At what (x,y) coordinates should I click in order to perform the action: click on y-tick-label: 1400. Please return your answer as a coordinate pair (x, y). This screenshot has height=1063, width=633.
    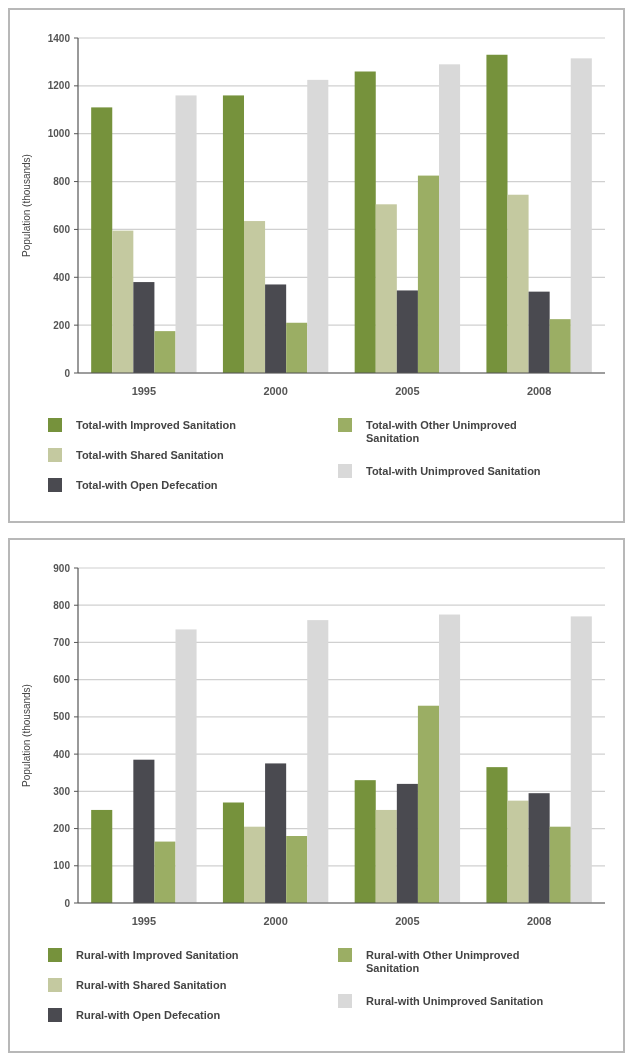
    Looking at the image, I should click on (59, 38).